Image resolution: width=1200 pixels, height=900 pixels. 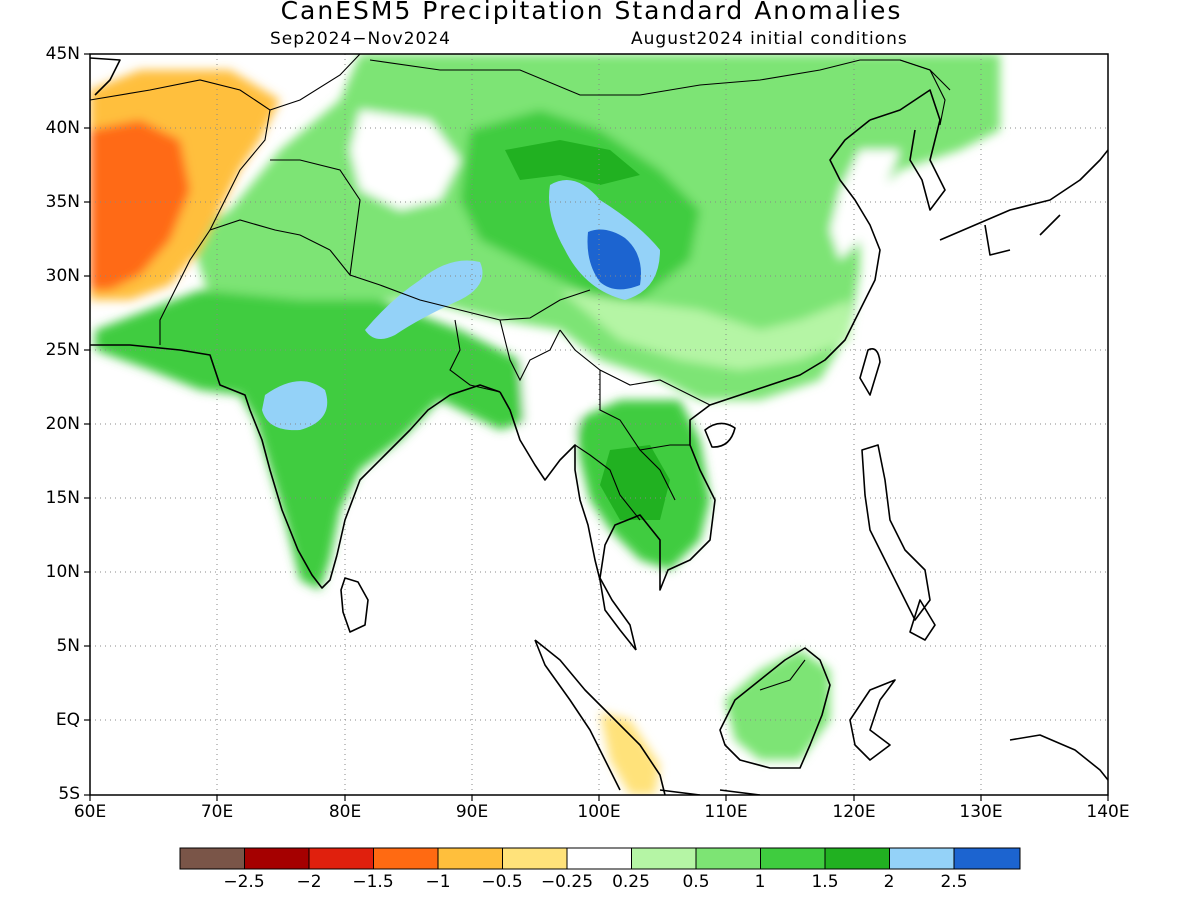 I want to click on colorbar-label-m0-5: −0.5, so click(x=502, y=882).